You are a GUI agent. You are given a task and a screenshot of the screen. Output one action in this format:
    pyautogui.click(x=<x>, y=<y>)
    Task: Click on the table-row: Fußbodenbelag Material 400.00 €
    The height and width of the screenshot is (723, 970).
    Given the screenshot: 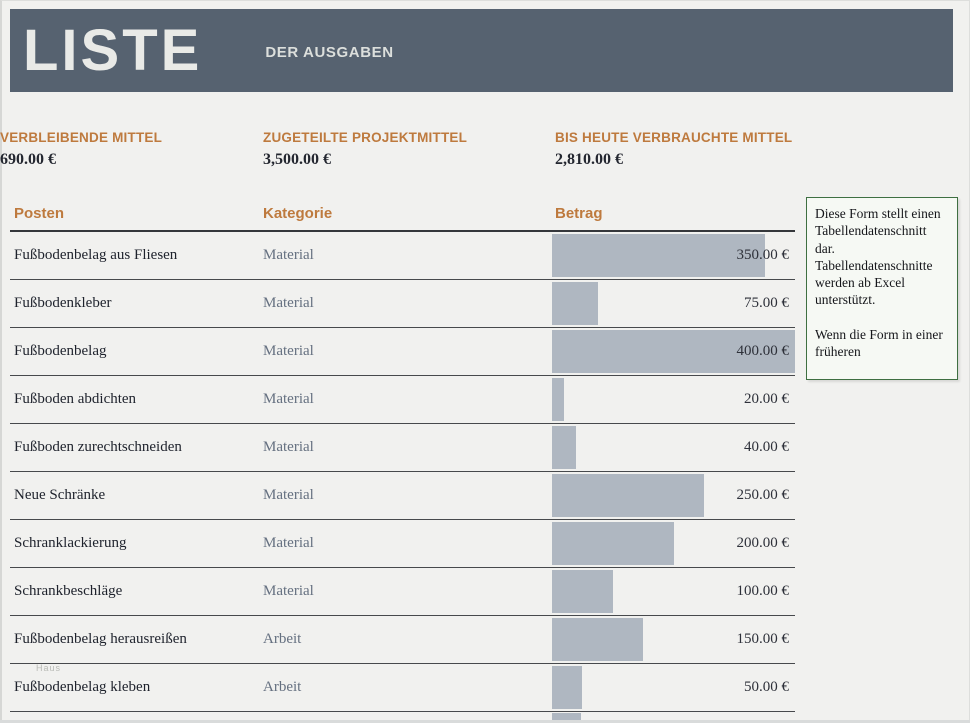 What is the action you would take?
    pyautogui.click(x=402, y=352)
    